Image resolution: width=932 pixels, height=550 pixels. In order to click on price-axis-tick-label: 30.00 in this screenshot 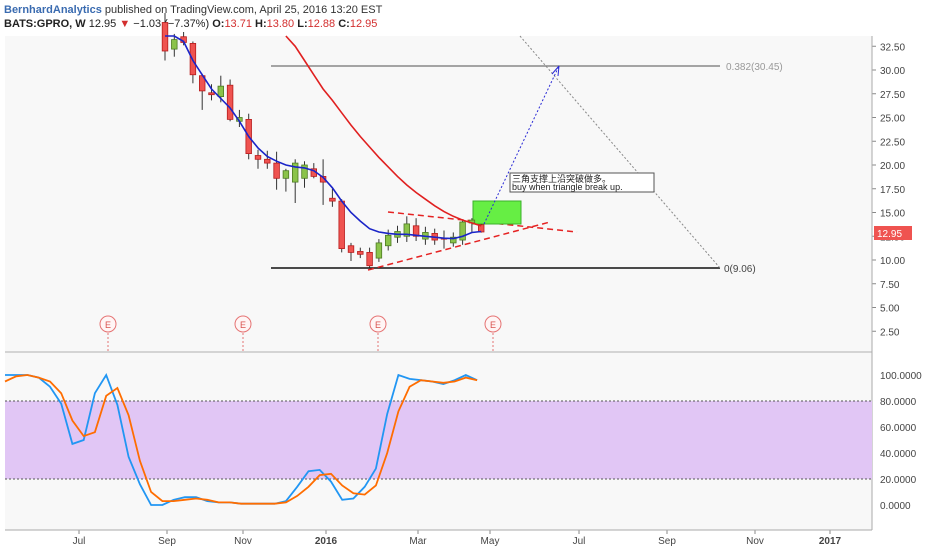, I will do `click(892, 71)`.